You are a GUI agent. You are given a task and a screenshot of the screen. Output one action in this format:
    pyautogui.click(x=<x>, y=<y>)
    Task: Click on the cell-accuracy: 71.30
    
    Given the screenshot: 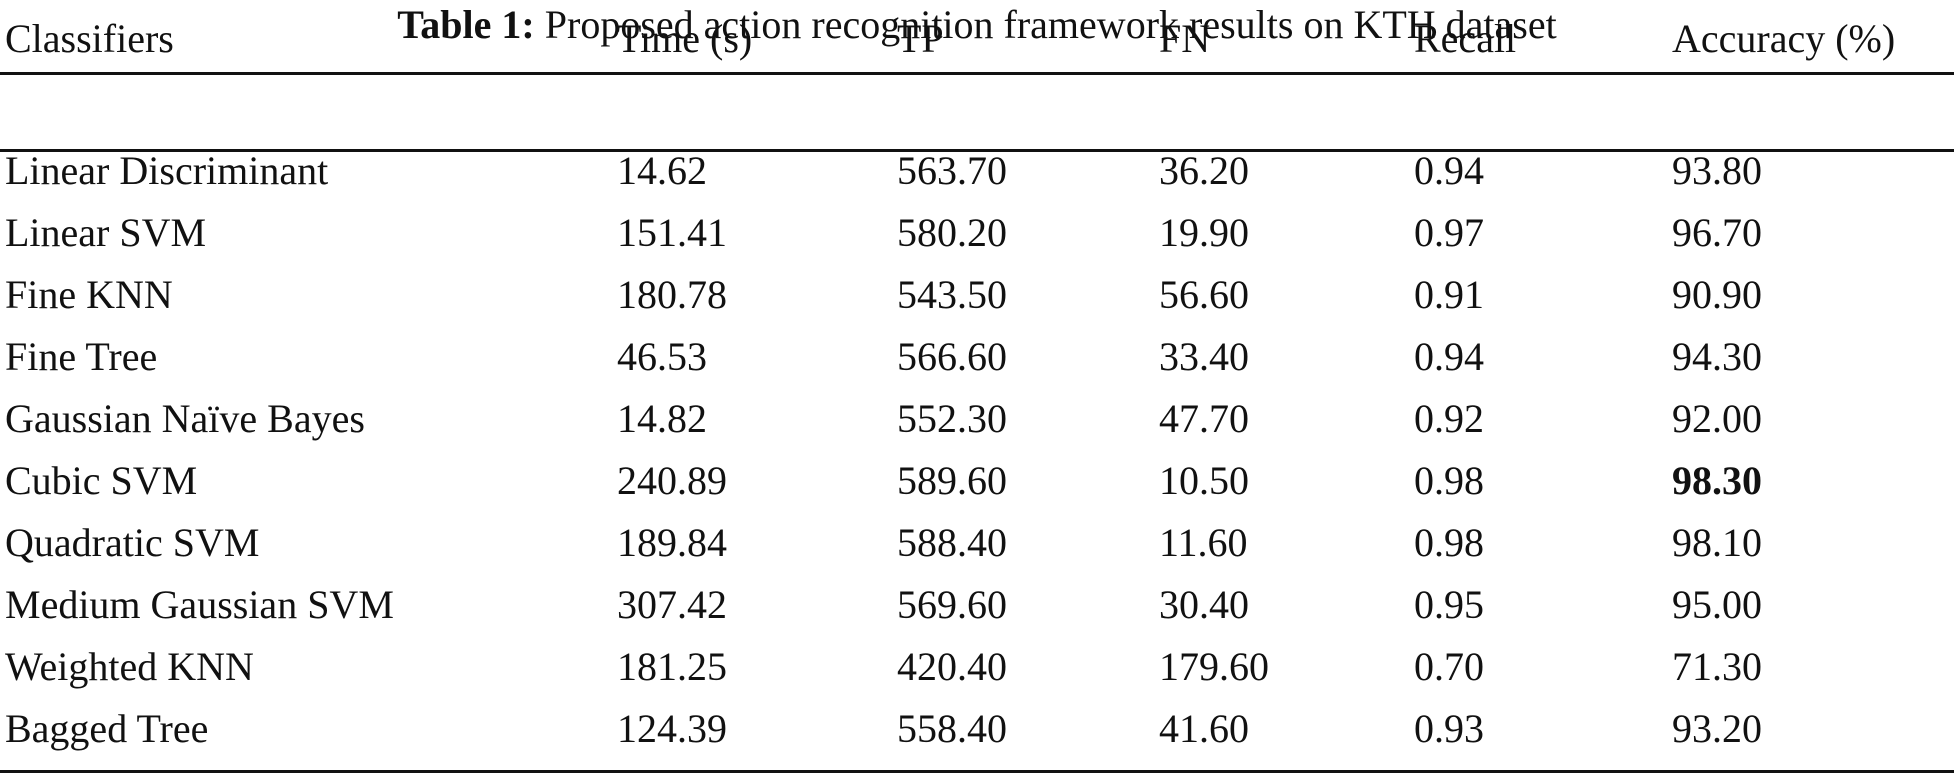 What is the action you would take?
    pyautogui.click(x=1717, y=666)
    